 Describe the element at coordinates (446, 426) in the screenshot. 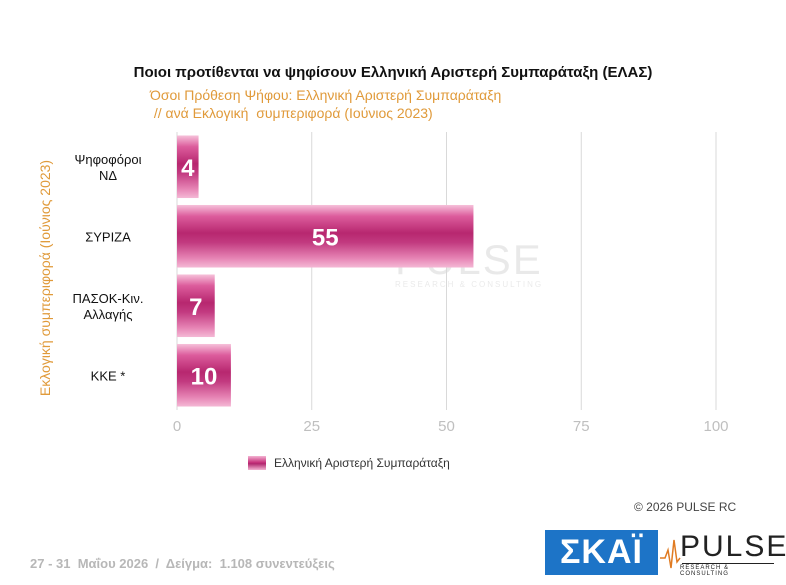

I see `x-tick-label: 50` at that location.